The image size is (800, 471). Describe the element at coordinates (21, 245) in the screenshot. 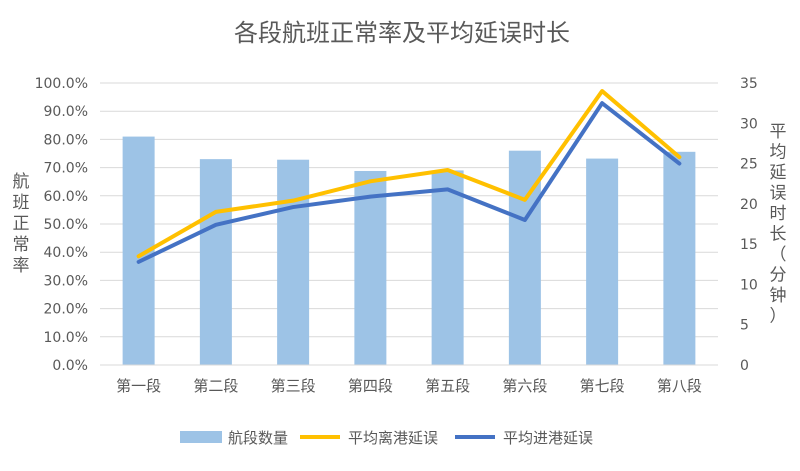

I see `axis-title-char: 常` at that location.